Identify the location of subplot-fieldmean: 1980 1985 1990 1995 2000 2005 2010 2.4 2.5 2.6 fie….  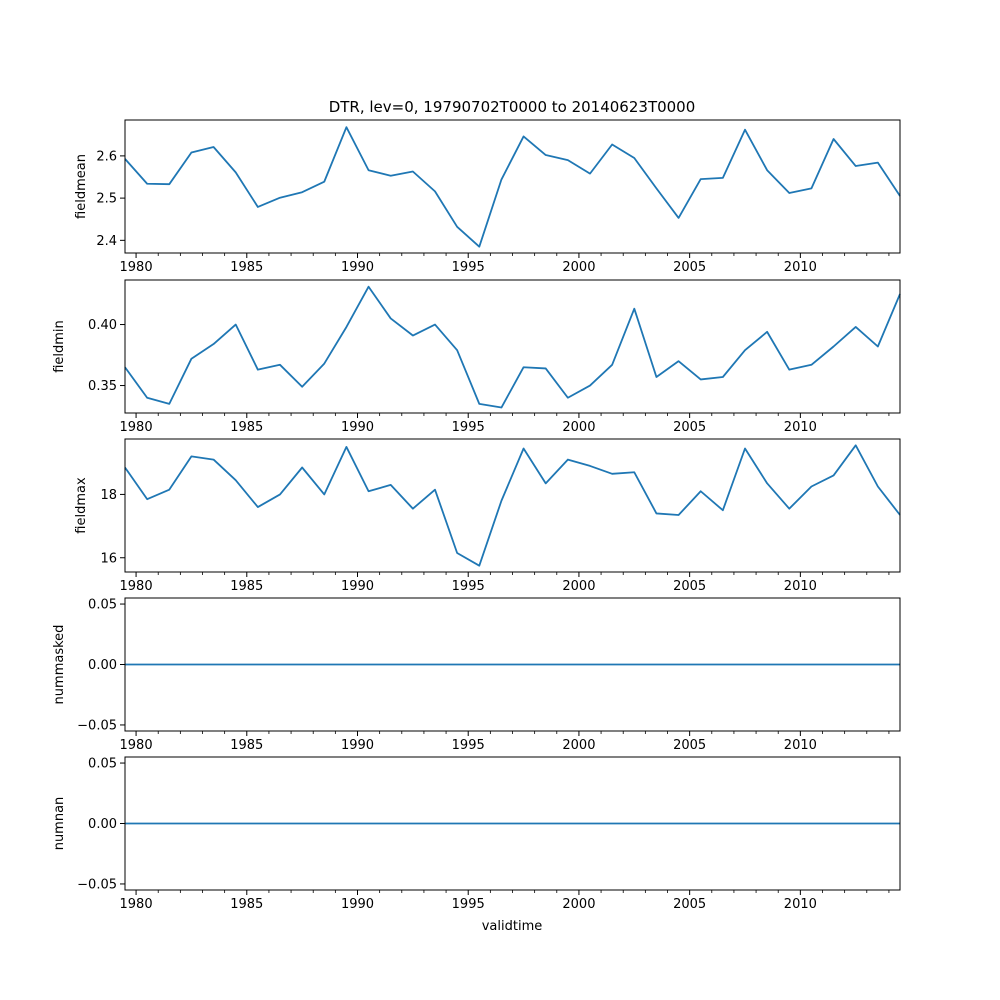
(487, 197).